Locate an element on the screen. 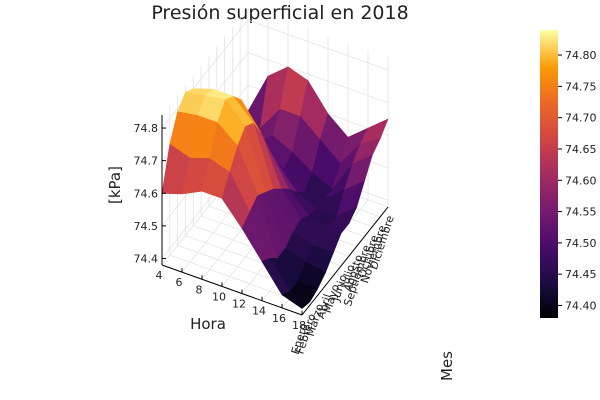  x-tick-label: 16 is located at coordinates (279, 318).